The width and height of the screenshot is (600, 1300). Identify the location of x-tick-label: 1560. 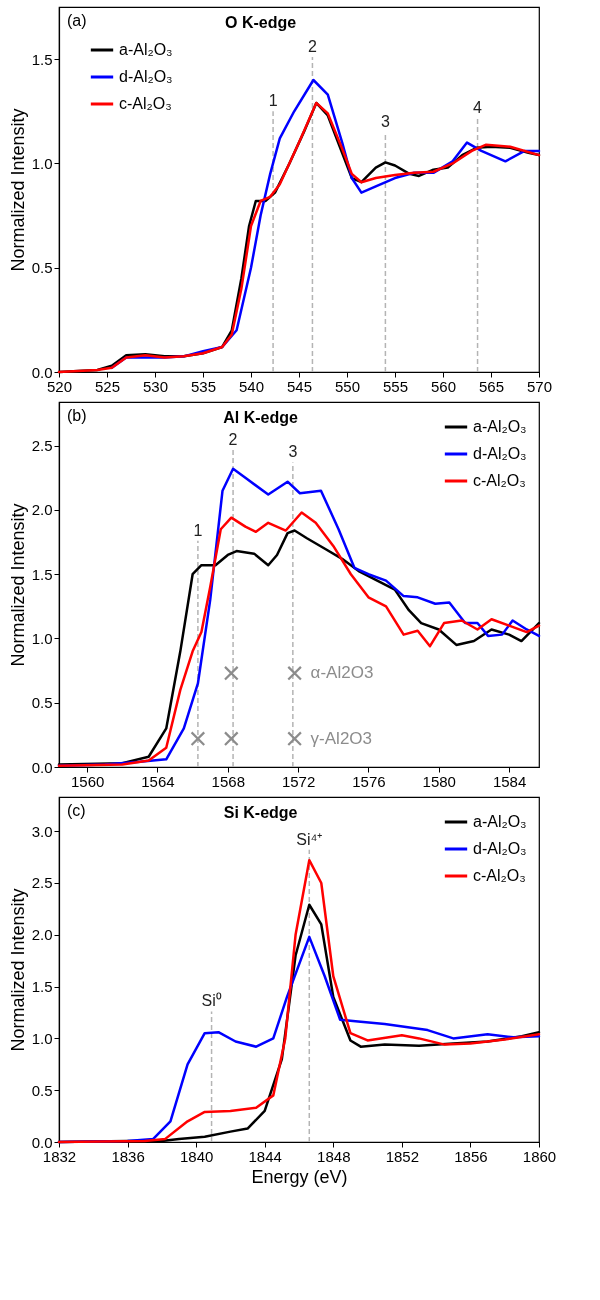
(87, 781).